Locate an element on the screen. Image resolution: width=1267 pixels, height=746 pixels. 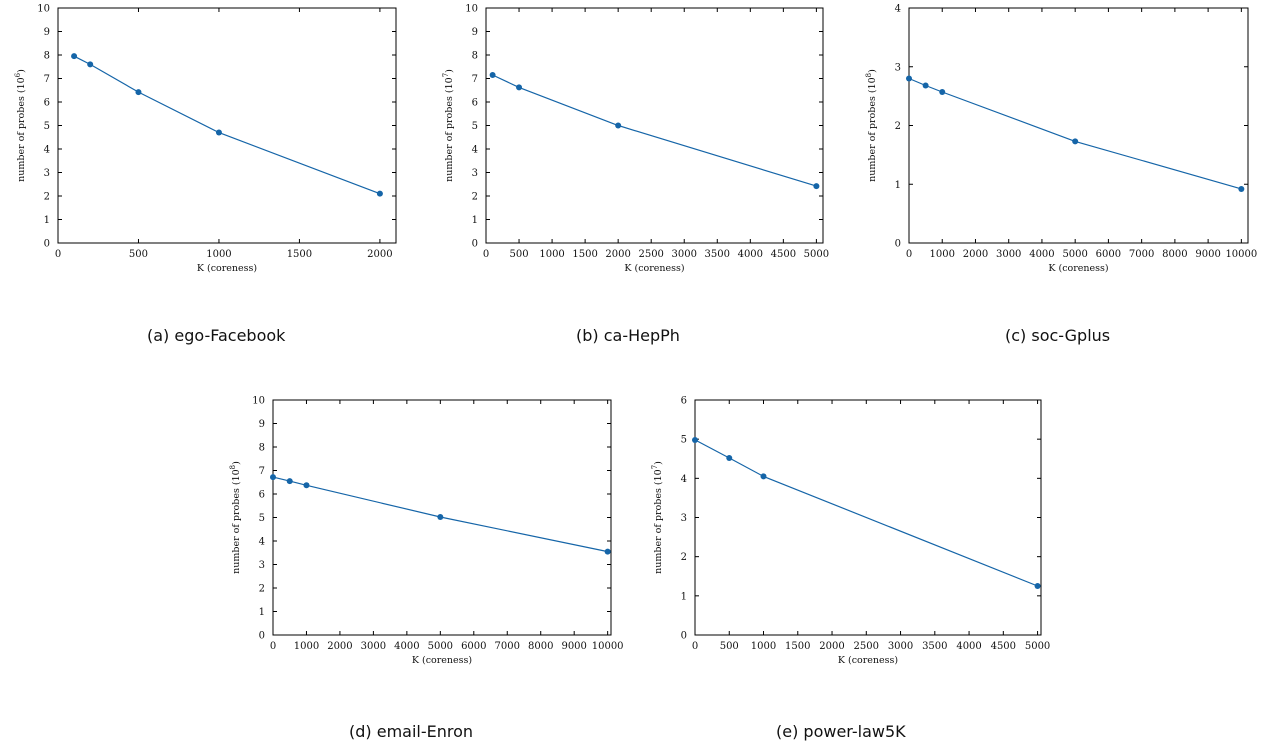
y-axis-label: number of probes (108) is located at coordinates (871, 125).